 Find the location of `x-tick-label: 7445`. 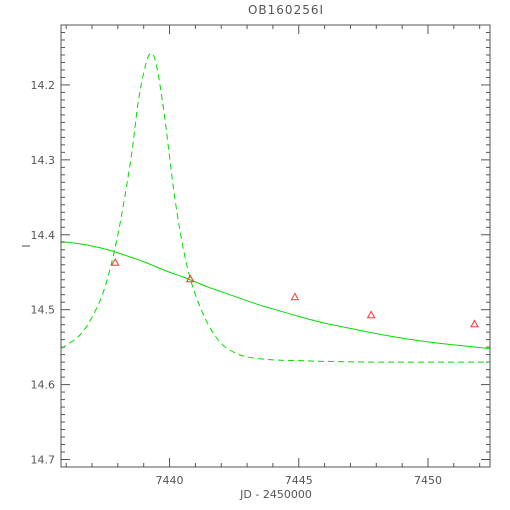

x-tick-label: 7445 is located at coordinates (299, 480).